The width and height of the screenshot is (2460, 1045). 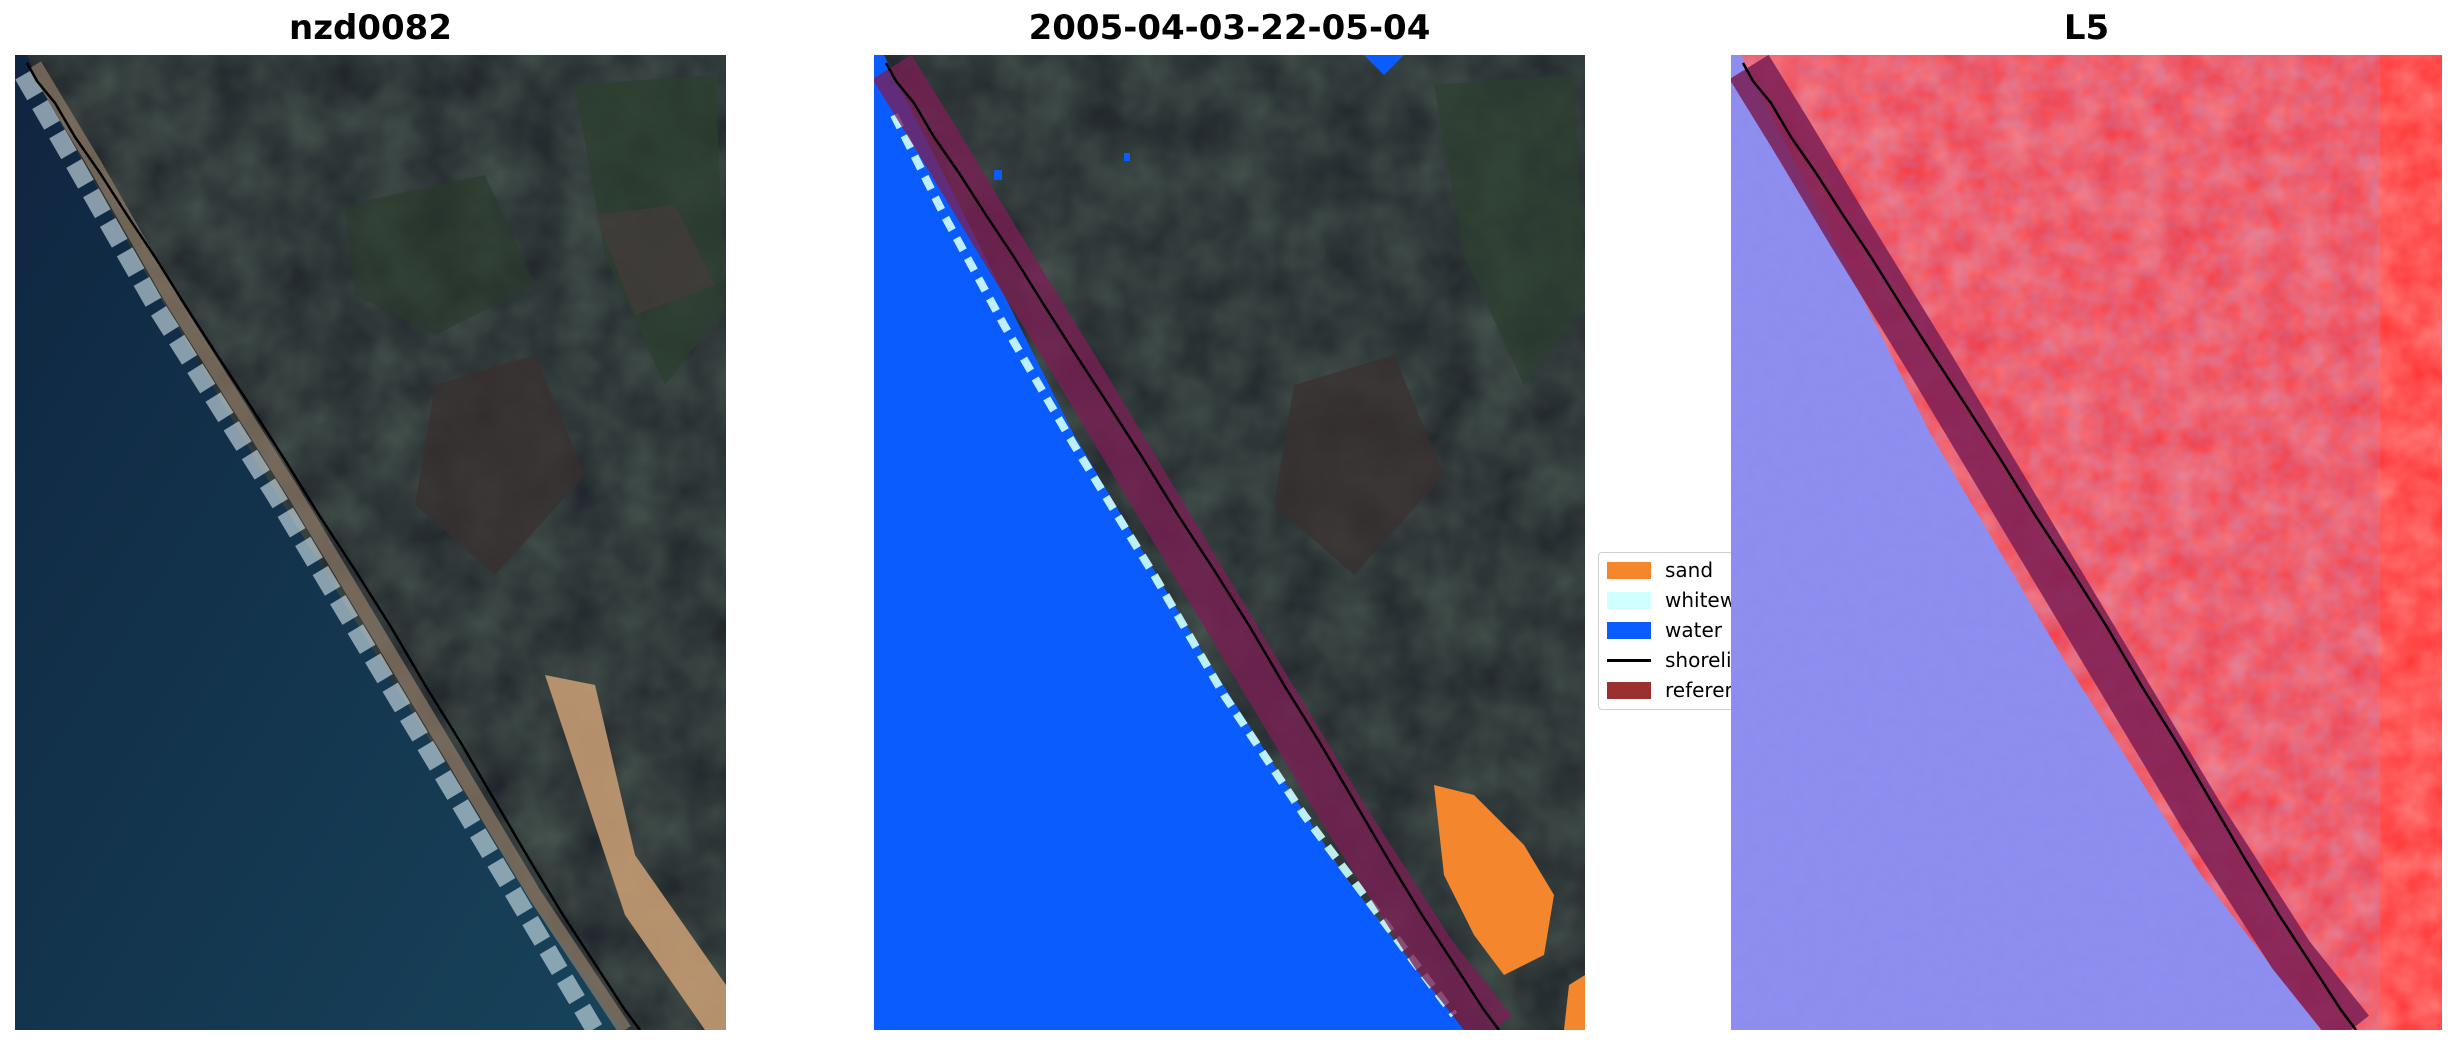 What do you see at coordinates (1664, 630) in the screenshot?
I see `legend-item-water: water` at bounding box center [1664, 630].